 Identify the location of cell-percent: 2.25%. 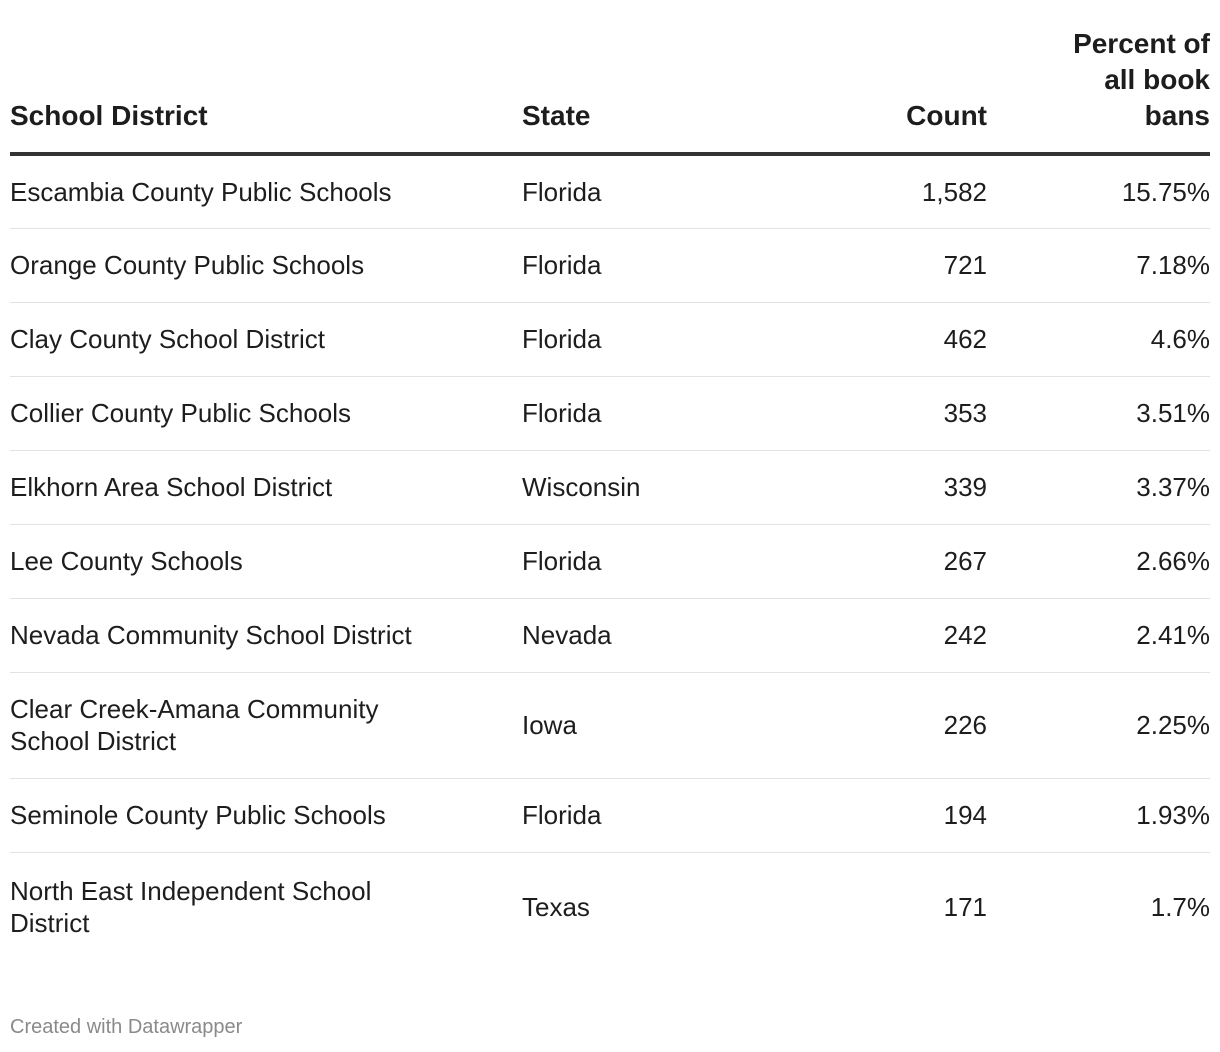
(1098, 725).